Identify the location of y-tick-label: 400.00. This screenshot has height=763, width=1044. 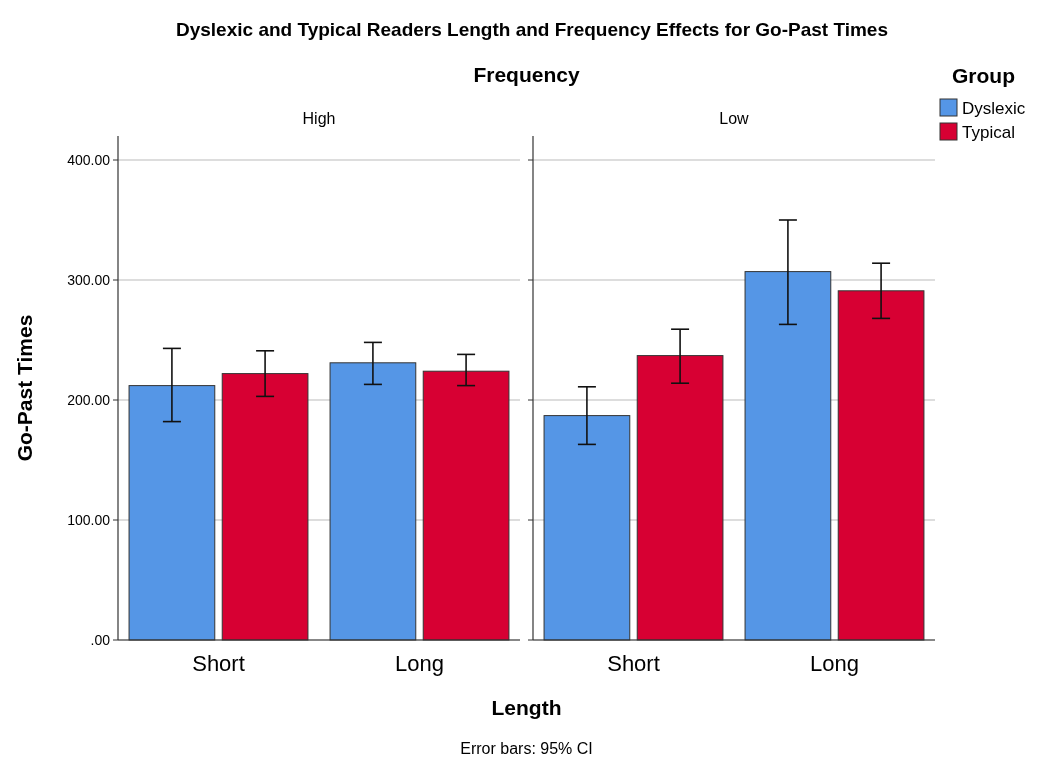
(89, 159).